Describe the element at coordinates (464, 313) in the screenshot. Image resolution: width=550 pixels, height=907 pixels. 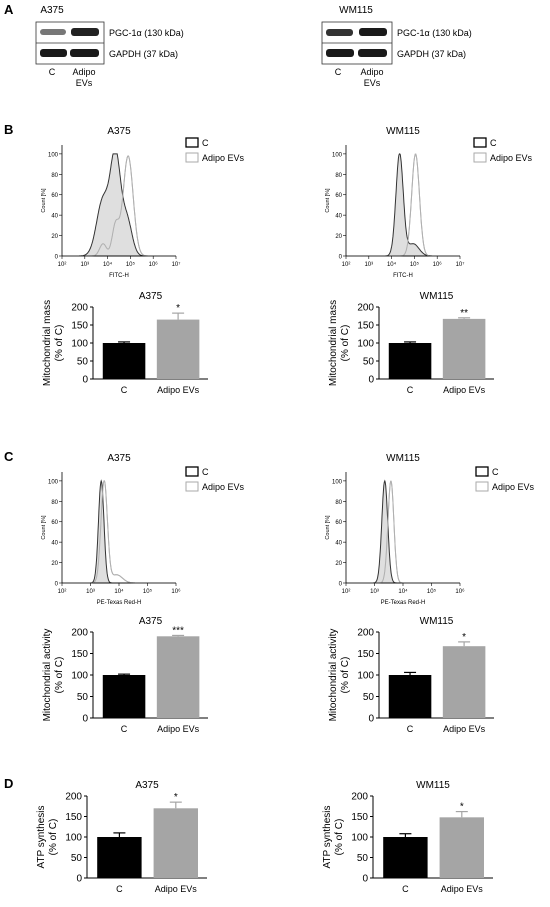
I see `significance-marker: **` at that location.